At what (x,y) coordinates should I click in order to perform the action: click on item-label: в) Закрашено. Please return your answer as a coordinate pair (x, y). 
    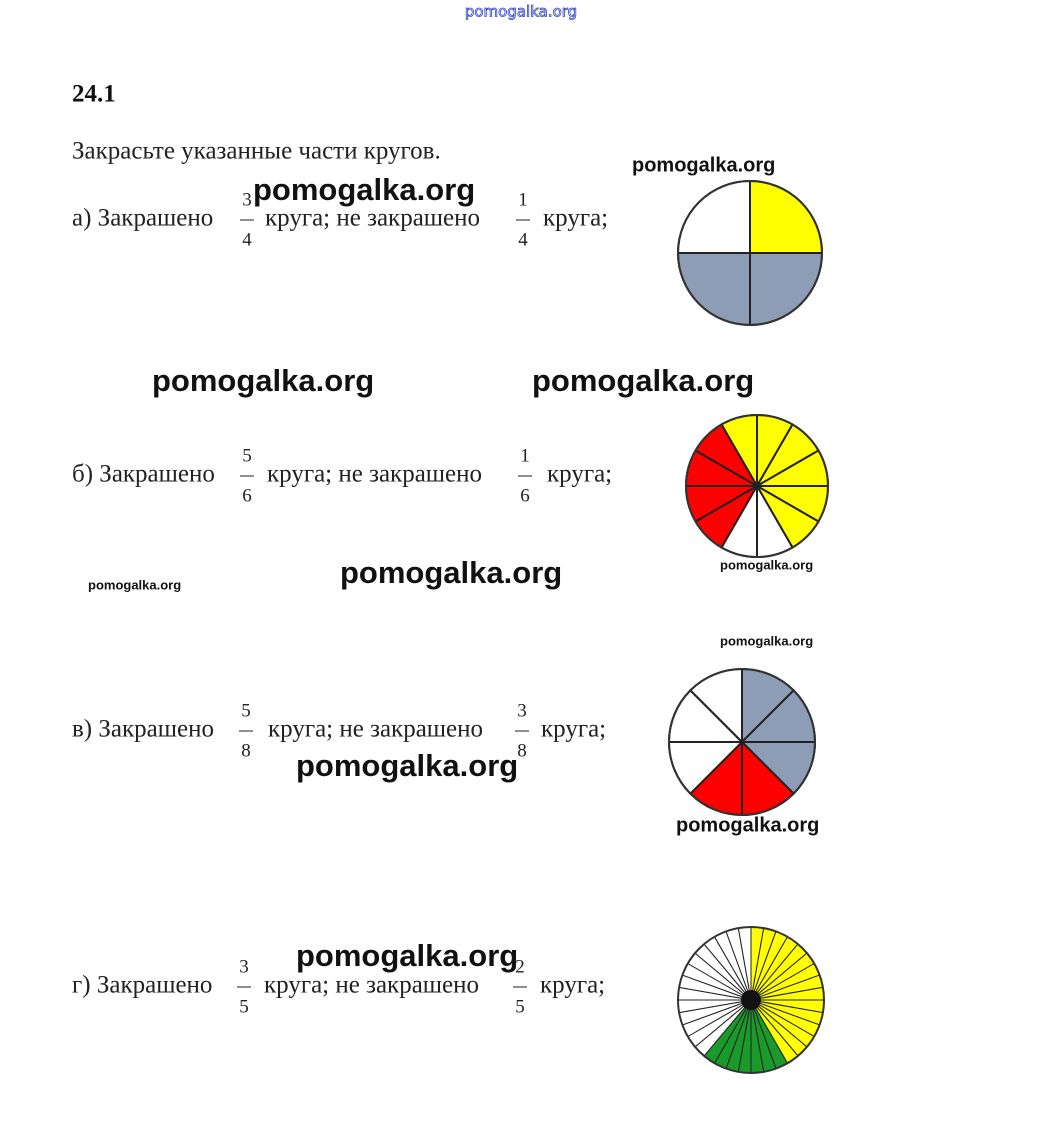
    Looking at the image, I should click on (143, 729).